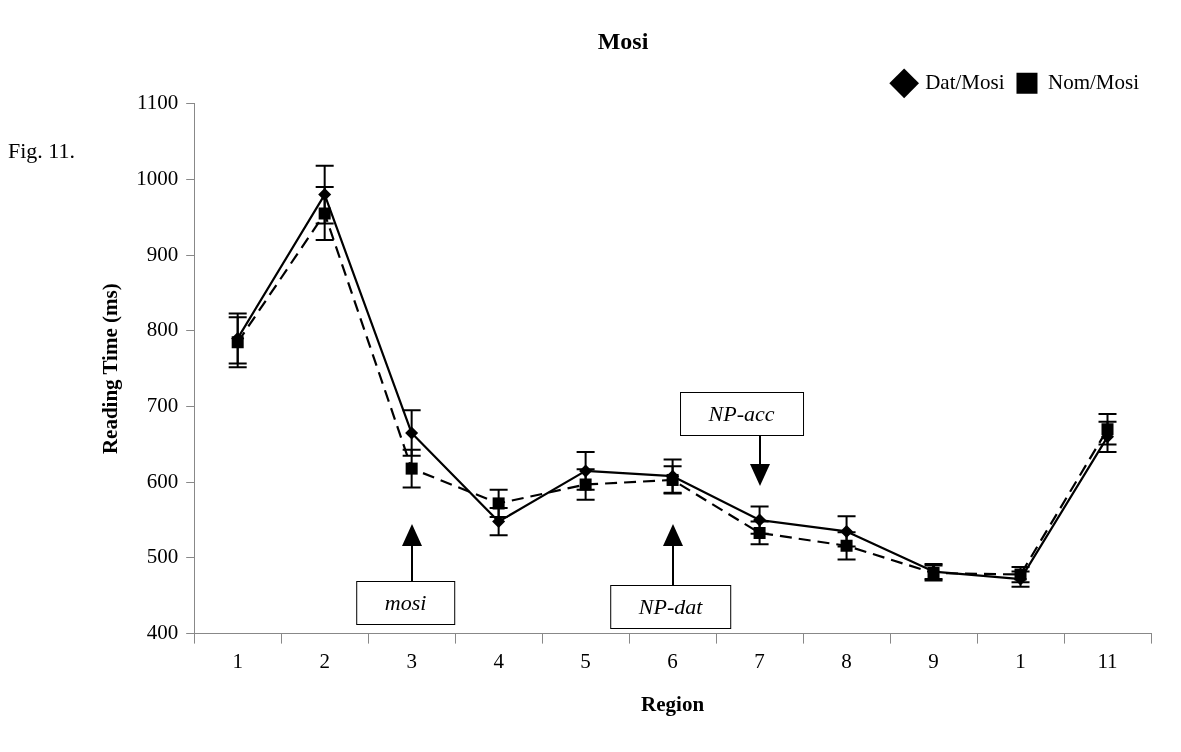 The height and width of the screenshot is (752, 1181). What do you see at coordinates (672, 660) in the screenshot?
I see `x-tick-label: 6` at bounding box center [672, 660].